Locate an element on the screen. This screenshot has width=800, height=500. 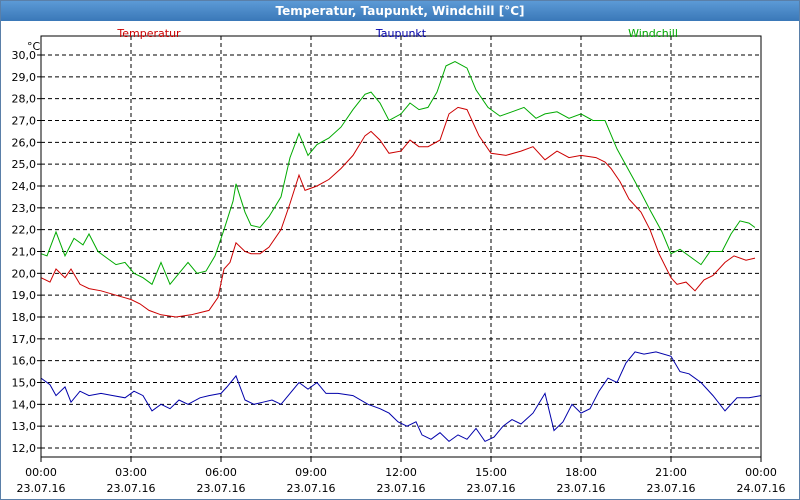
legend-entry: Windchill is located at coordinates (653, 33).